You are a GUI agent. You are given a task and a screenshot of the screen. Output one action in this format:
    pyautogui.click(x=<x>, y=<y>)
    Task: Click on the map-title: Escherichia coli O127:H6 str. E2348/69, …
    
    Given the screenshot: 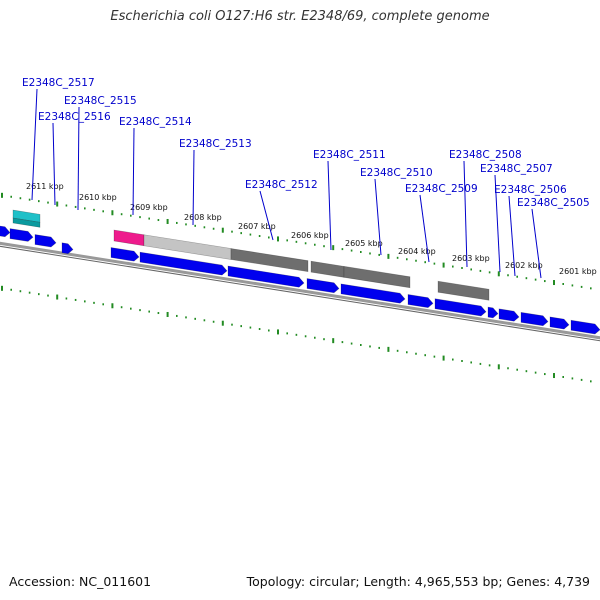 What is the action you would take?
    pyautogui.click(x=300, y=16)
    